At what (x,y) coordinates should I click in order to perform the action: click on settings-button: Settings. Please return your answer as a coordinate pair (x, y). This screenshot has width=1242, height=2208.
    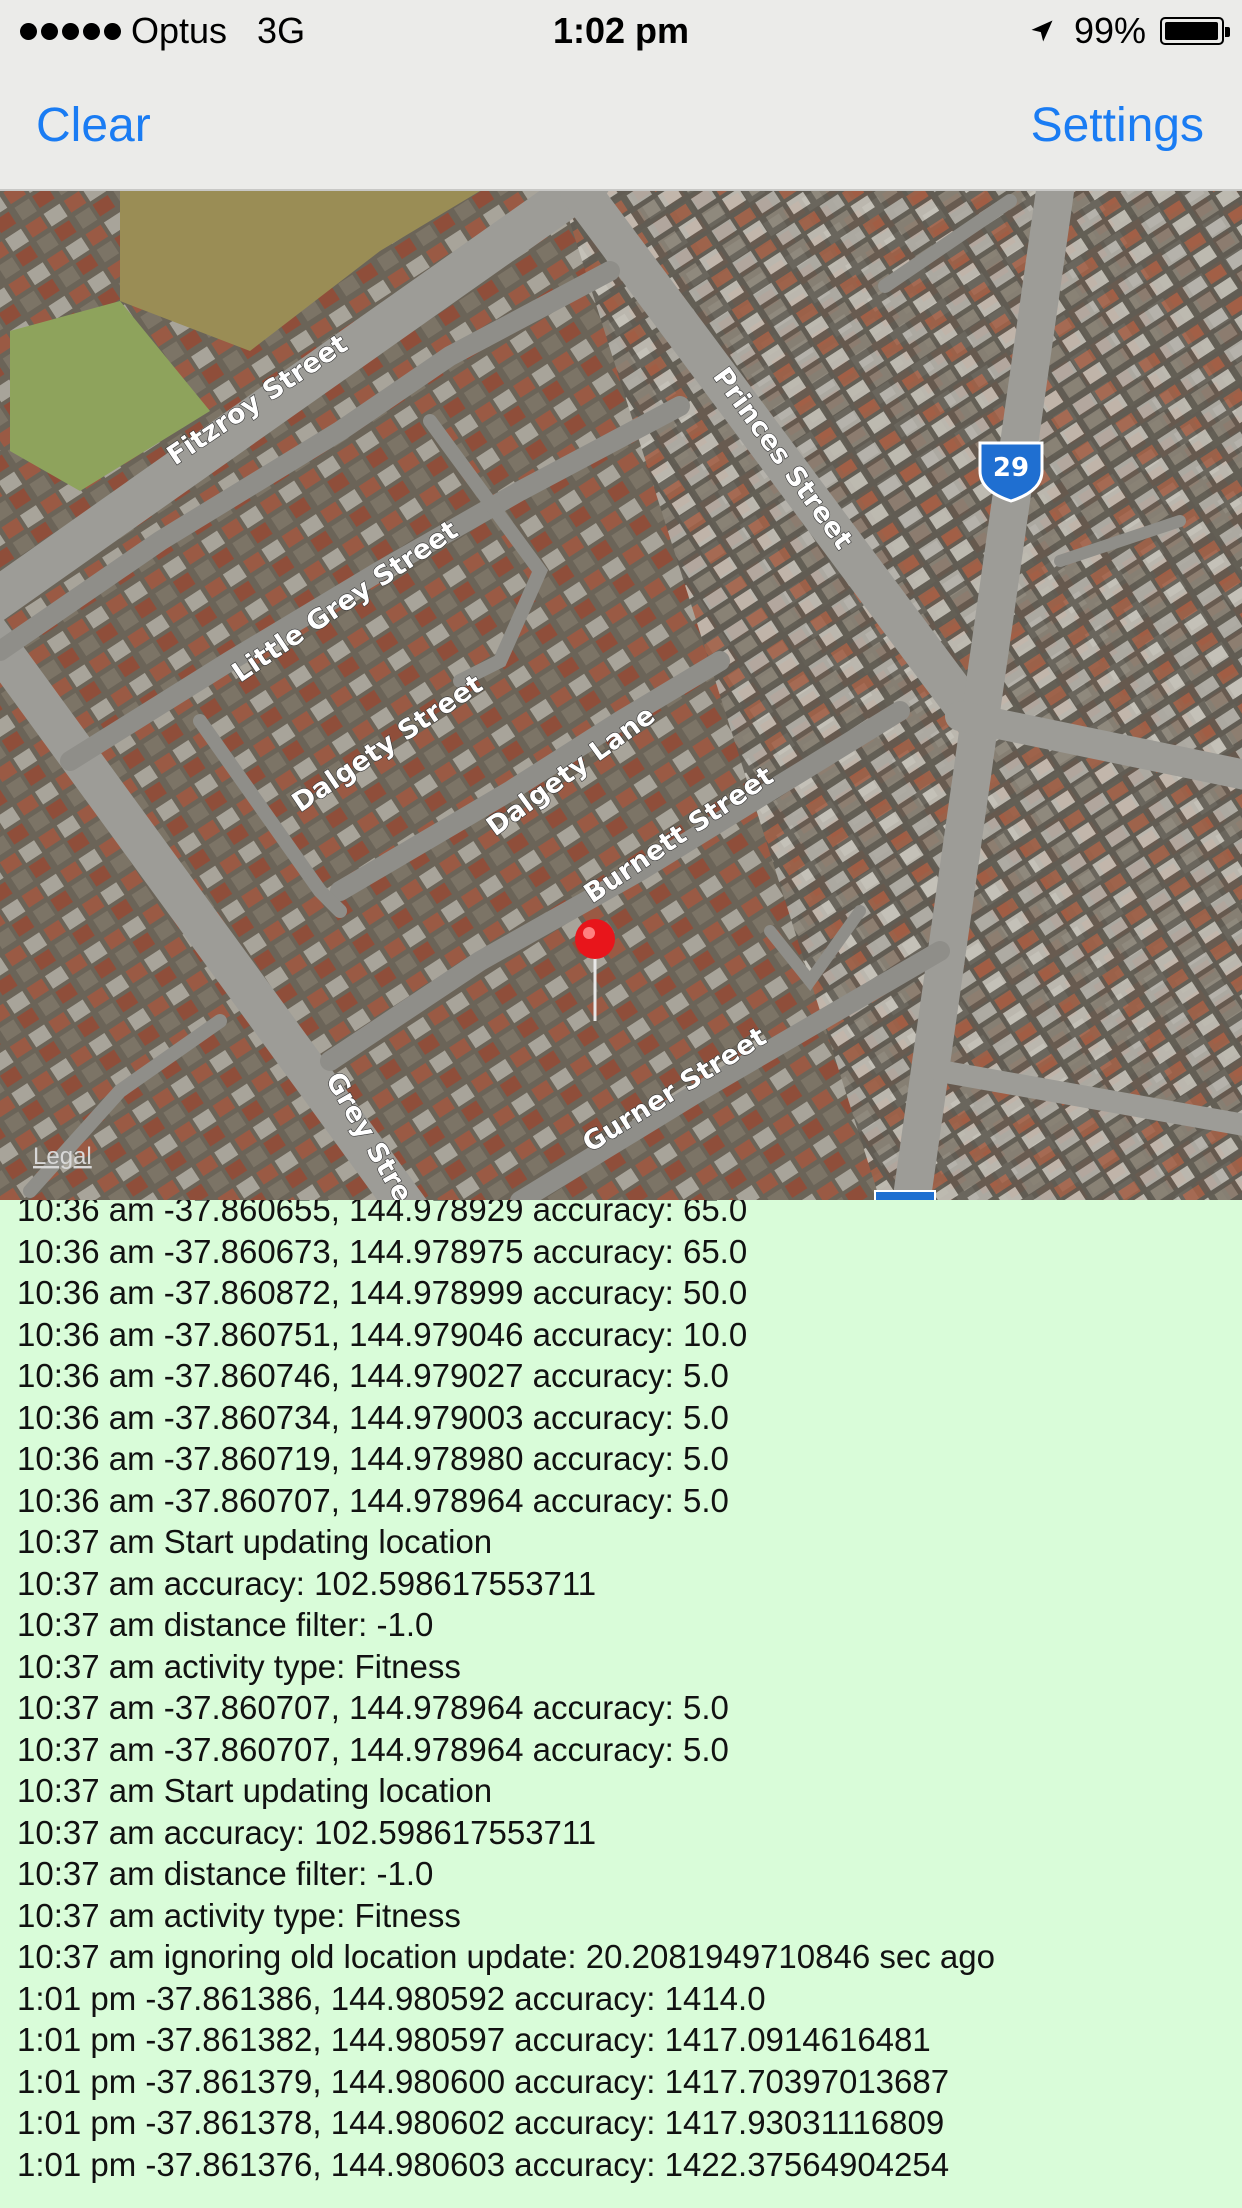
    Looking at the image, I should click on (1117, 125).